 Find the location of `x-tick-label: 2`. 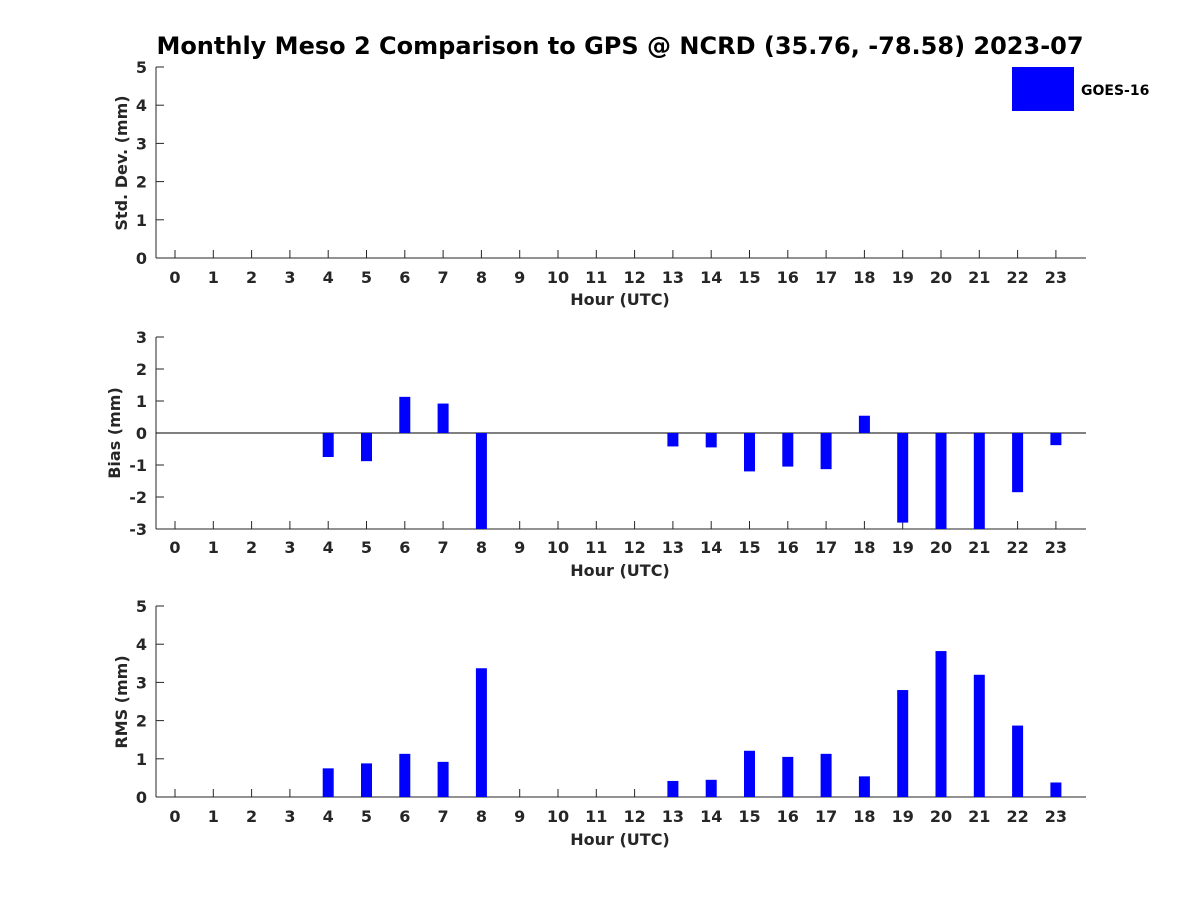

x-tick-label: 2 is located at coordinates (251, 816).